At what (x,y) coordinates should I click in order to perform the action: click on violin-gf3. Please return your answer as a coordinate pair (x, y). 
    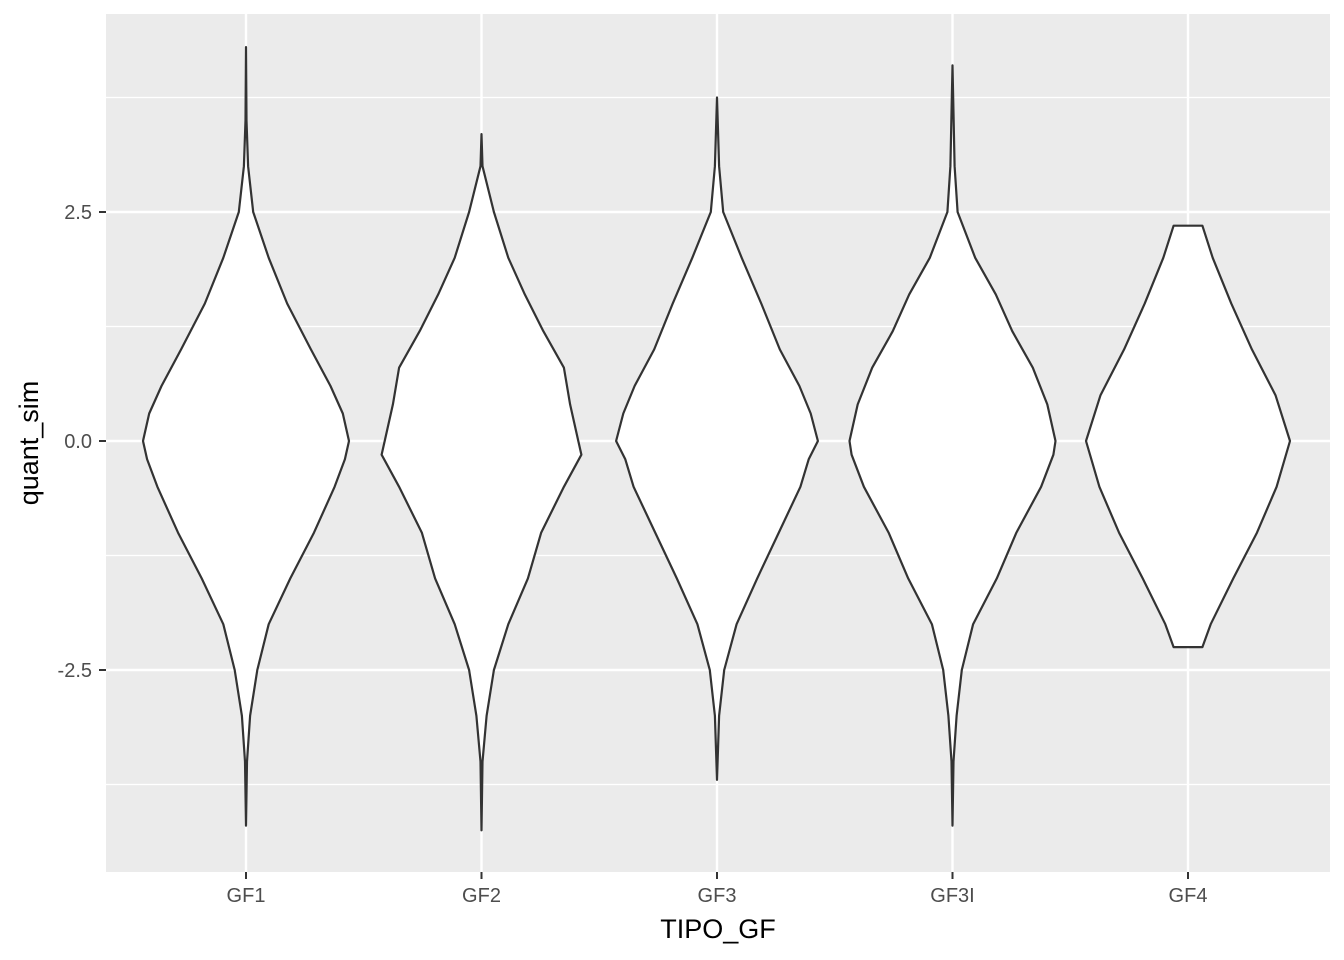
    Looking at the image, I should click on (717, 438).